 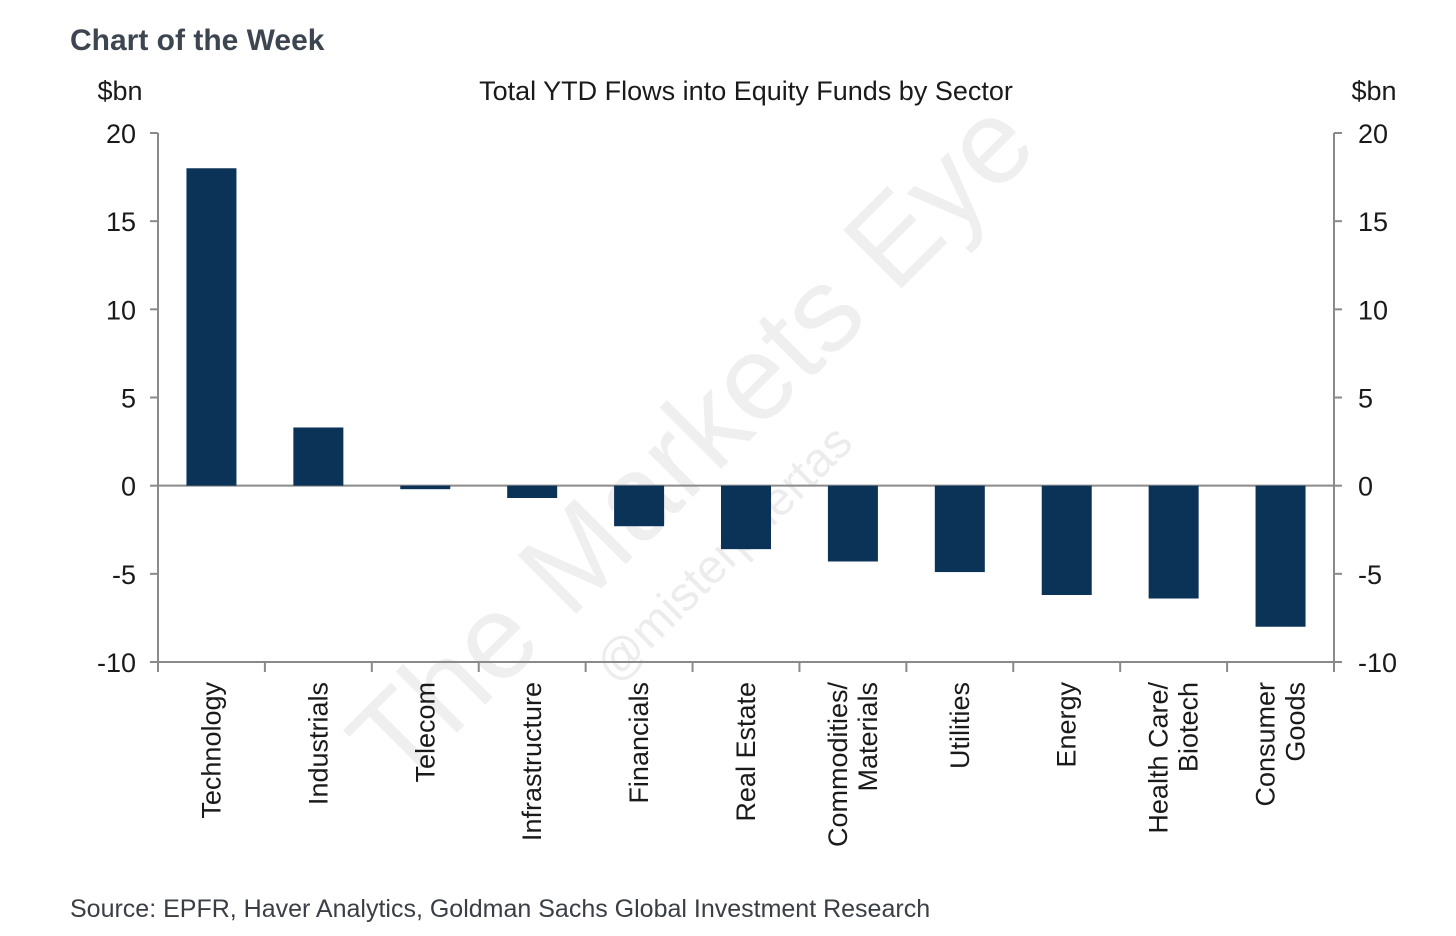 I want to click on category-label-line: Commodities/, so click(x=838, y=765).